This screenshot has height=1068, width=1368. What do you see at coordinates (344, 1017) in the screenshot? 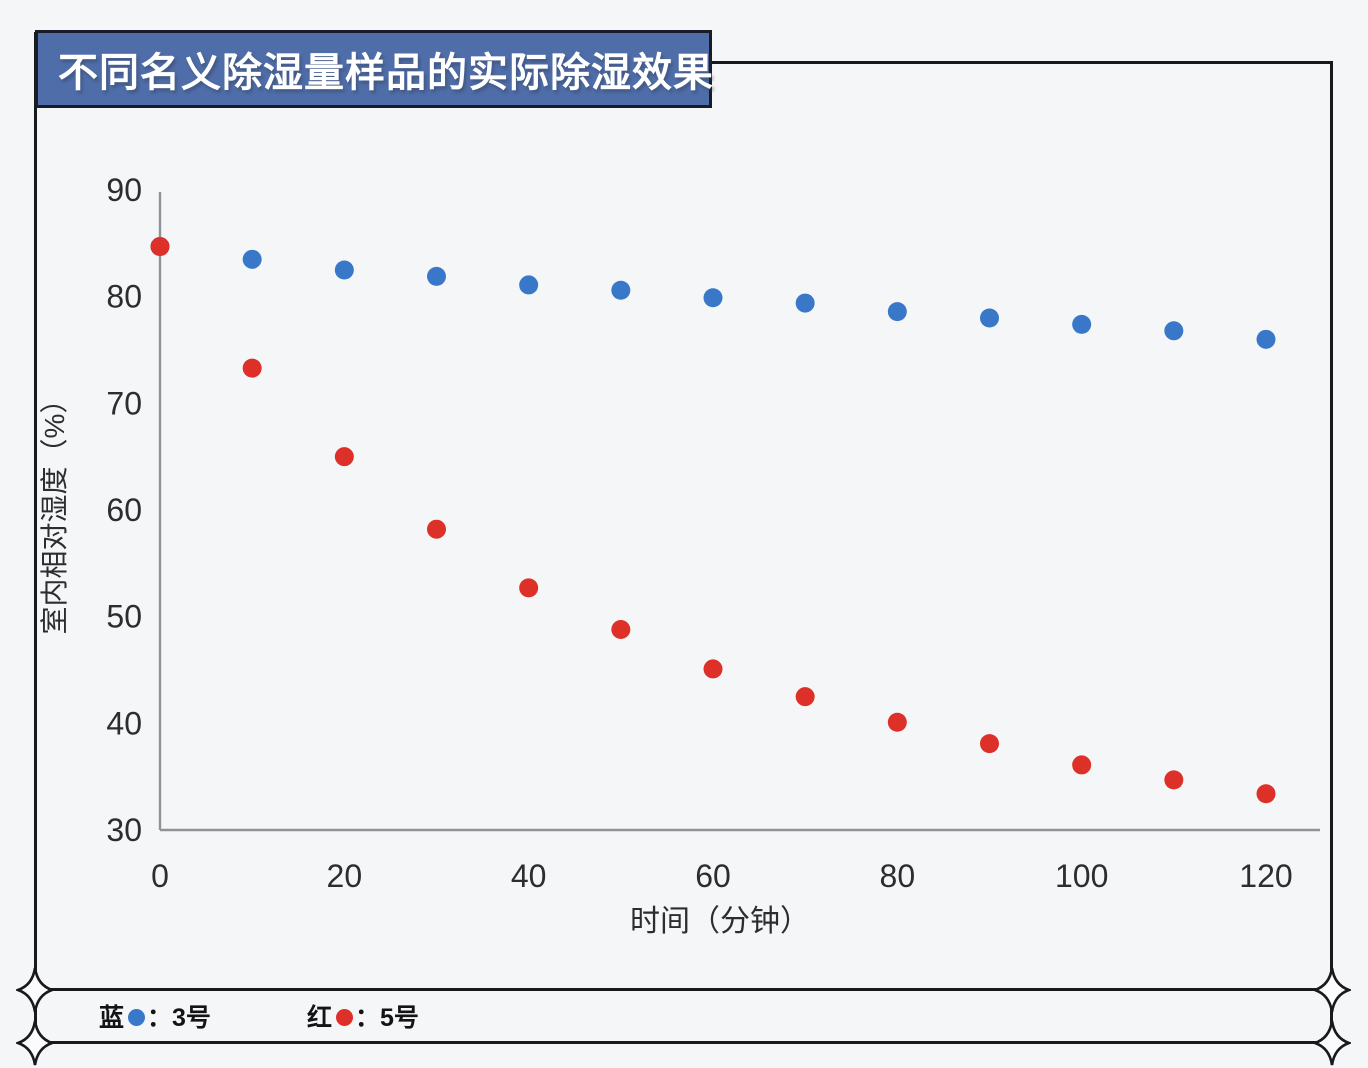
I see `red-dot-icon` at bounding box center [344, 1017].